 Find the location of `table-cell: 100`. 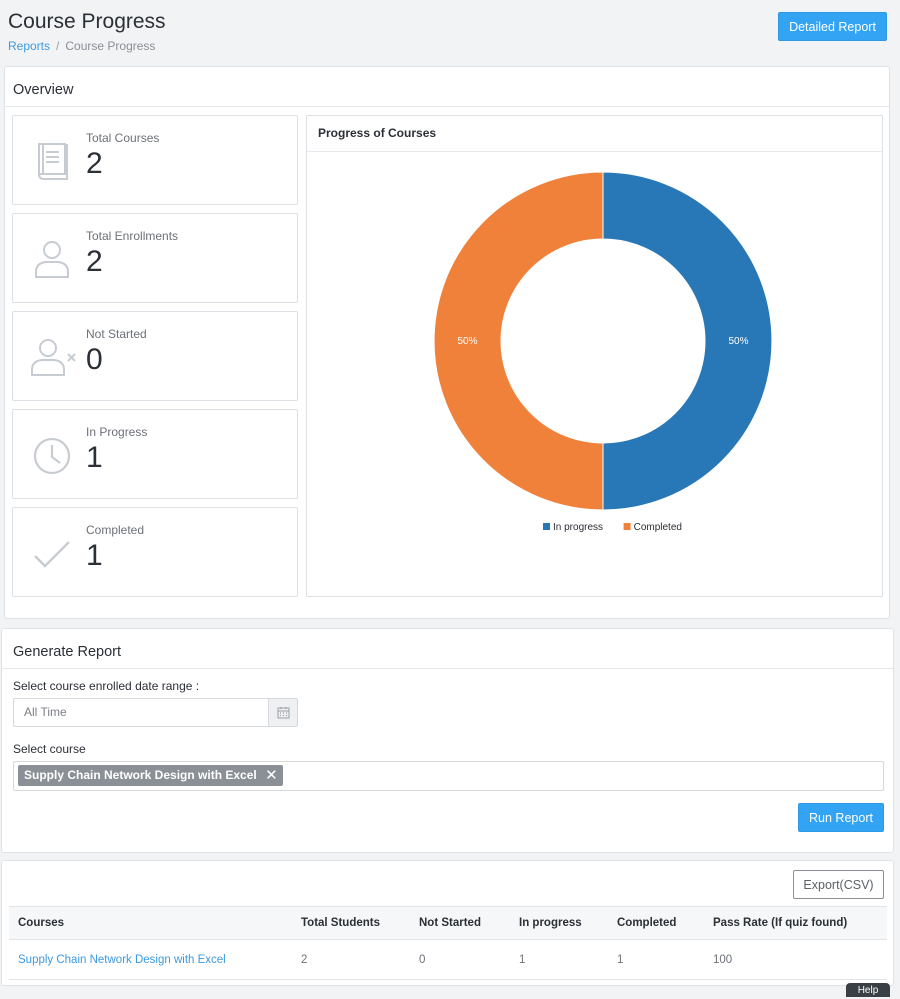

table-cell: 100 is located at coordinates (795, 959).